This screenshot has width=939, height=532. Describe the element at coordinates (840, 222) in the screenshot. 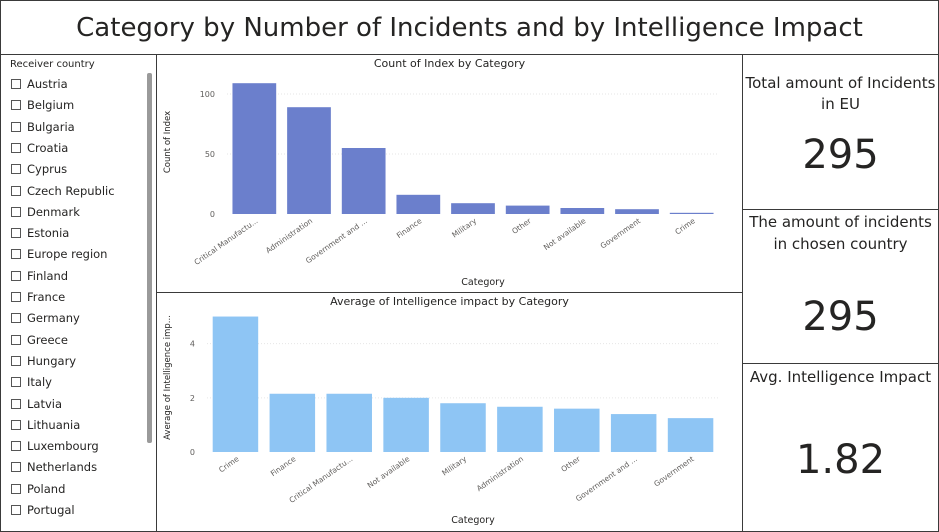

I see `card-label: The amount of incidents` at that location.